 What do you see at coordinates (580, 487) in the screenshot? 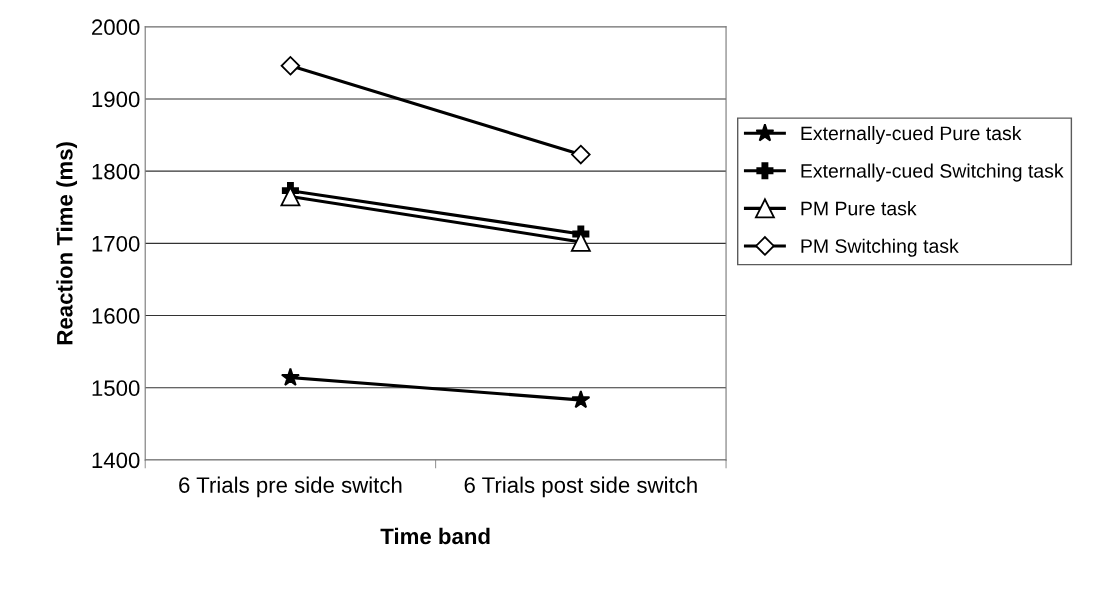
I see `x-tick-label: 6 Trials post side switch` at bounding box center [580, 487].